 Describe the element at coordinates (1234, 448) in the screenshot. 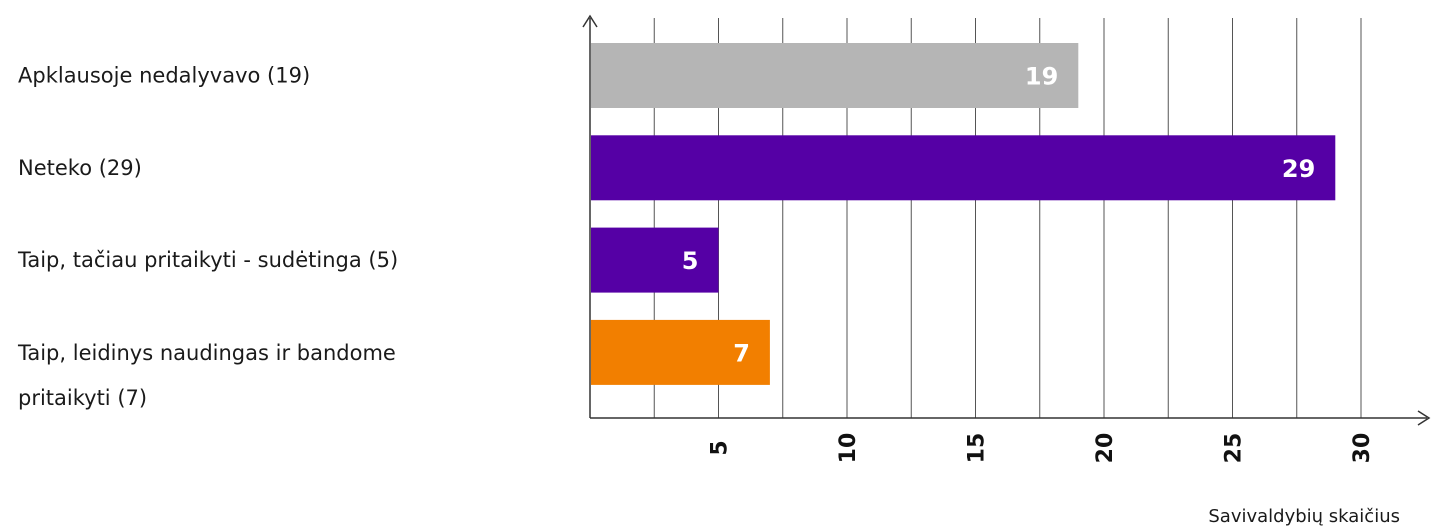

I see `x-tick-label: 25` at that location.